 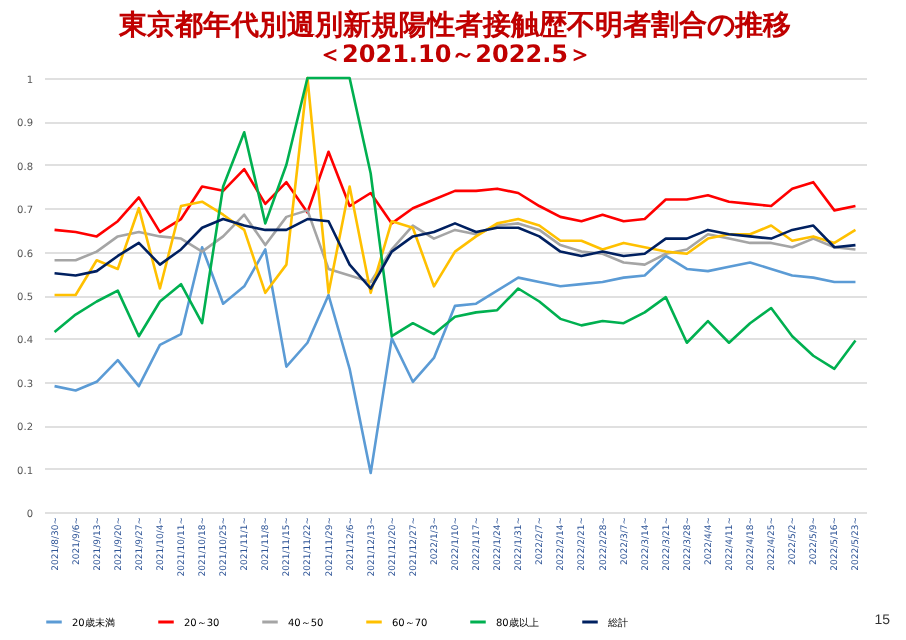 What do you see at coordinates (454, 25) in the screenshot?
I see `chart-title: 東京都年代別週別新規陽性者接触歴不明者割合の推移` at bounding box center [454, 25].